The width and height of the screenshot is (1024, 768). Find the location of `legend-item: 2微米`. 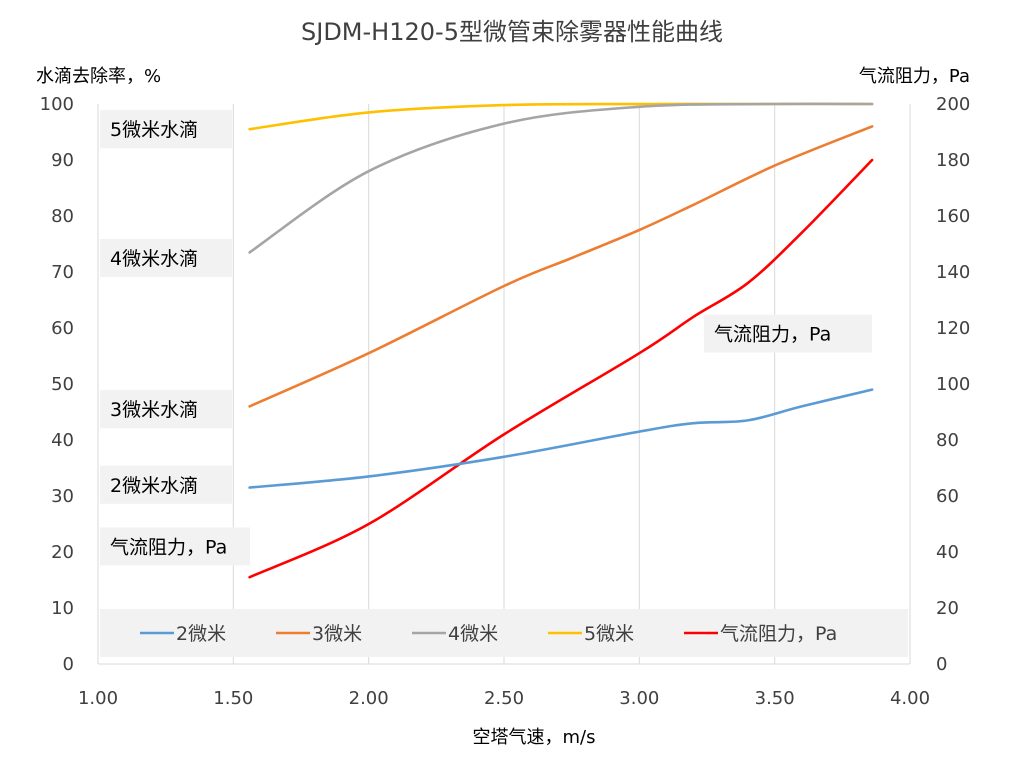

legend-item: 2微米 is located at coordinates (183, 634).